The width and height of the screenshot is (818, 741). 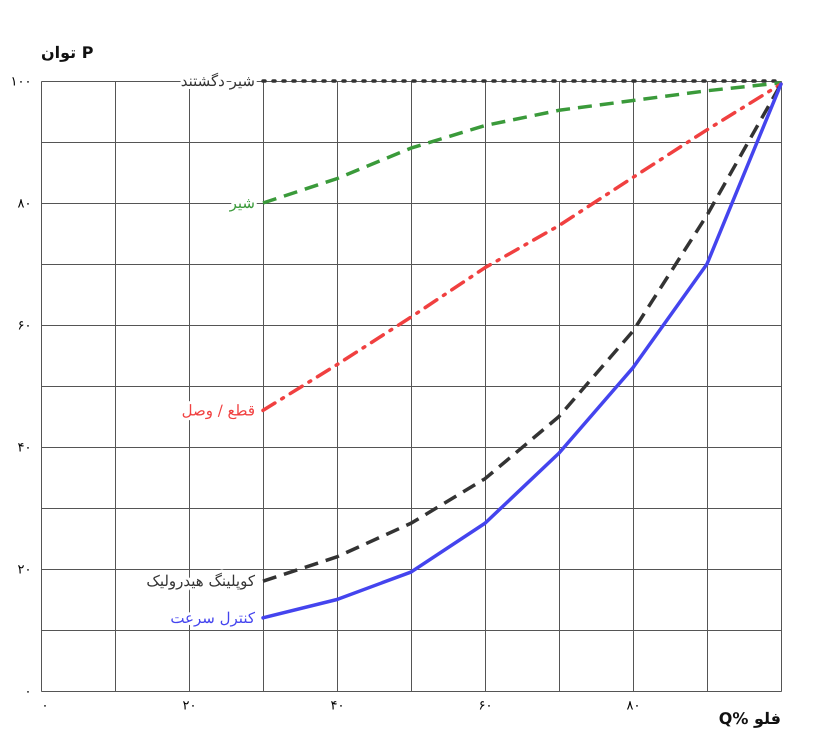 What do you see at coordinates (25, 204) in the screenshot?
I see `y-tick-label: ۸۰` at bounding box center [25, 204].